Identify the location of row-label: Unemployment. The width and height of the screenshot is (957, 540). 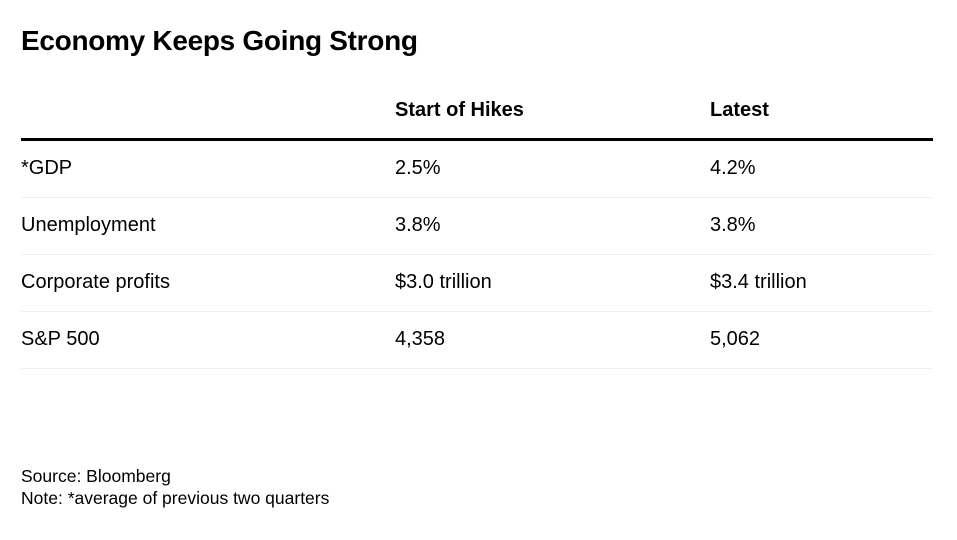
(88, 225).